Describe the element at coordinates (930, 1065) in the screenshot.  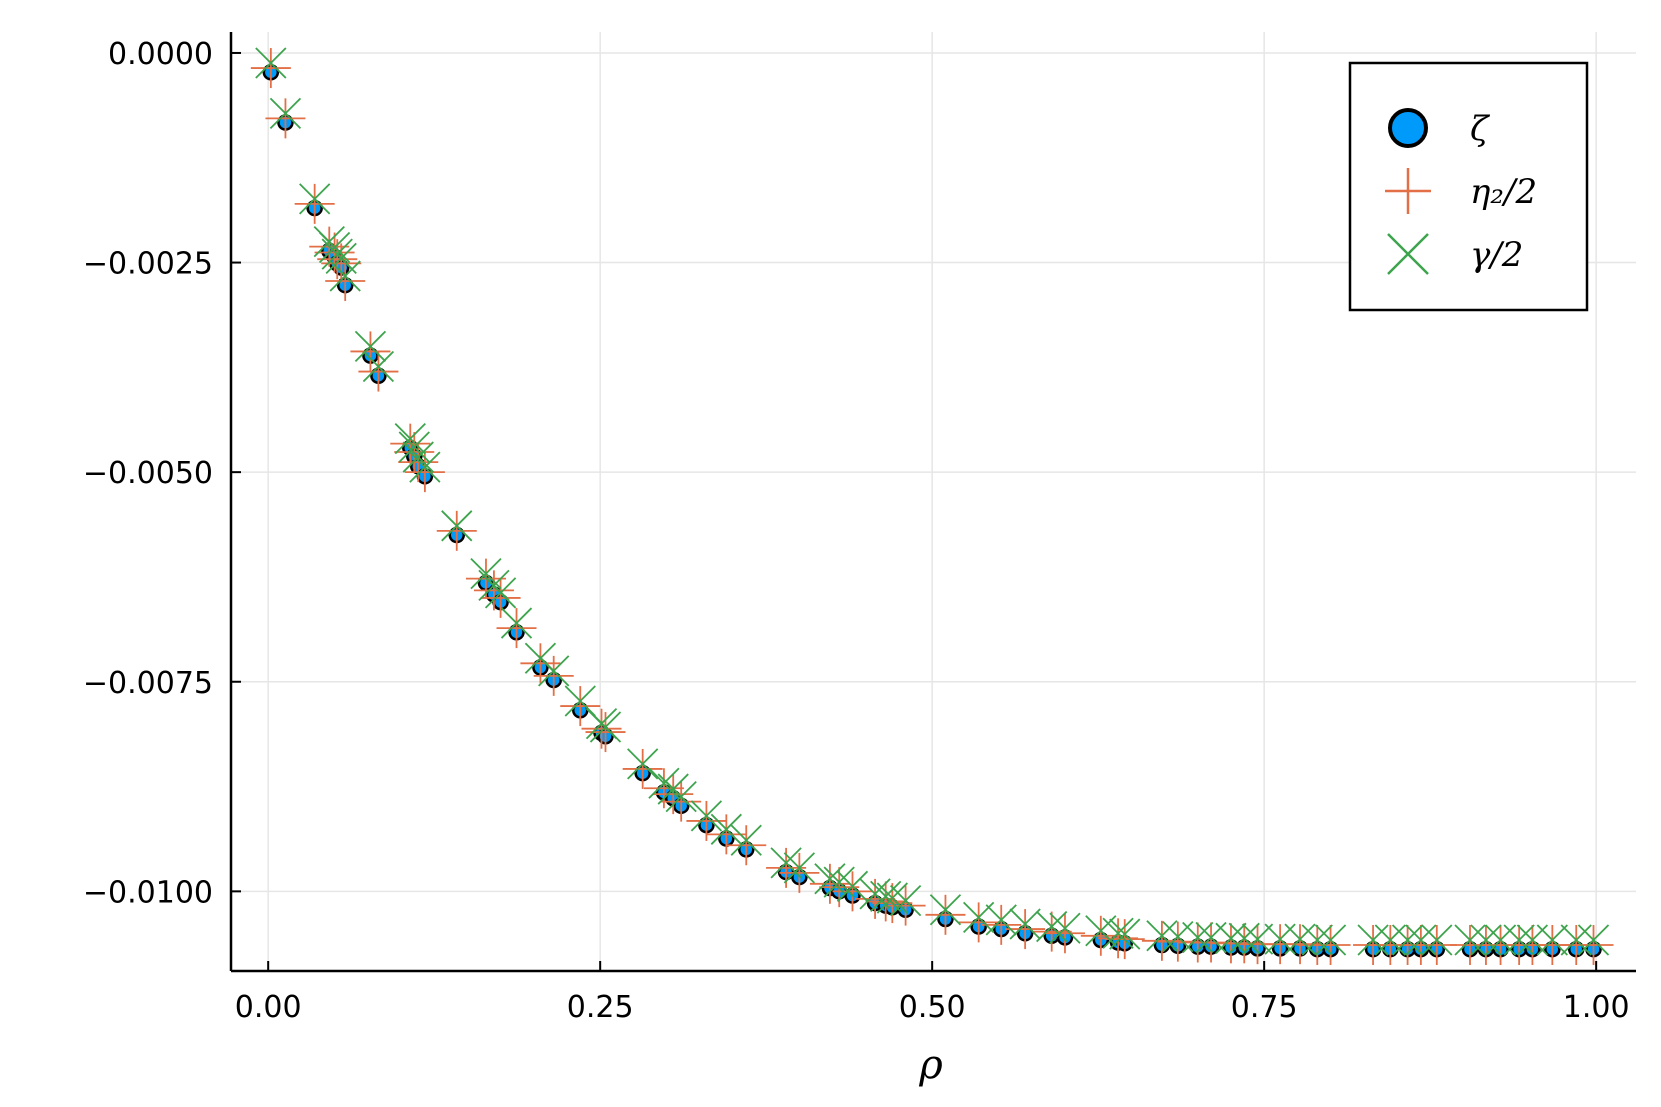
I see `x-axis-label: ρ` at that location.